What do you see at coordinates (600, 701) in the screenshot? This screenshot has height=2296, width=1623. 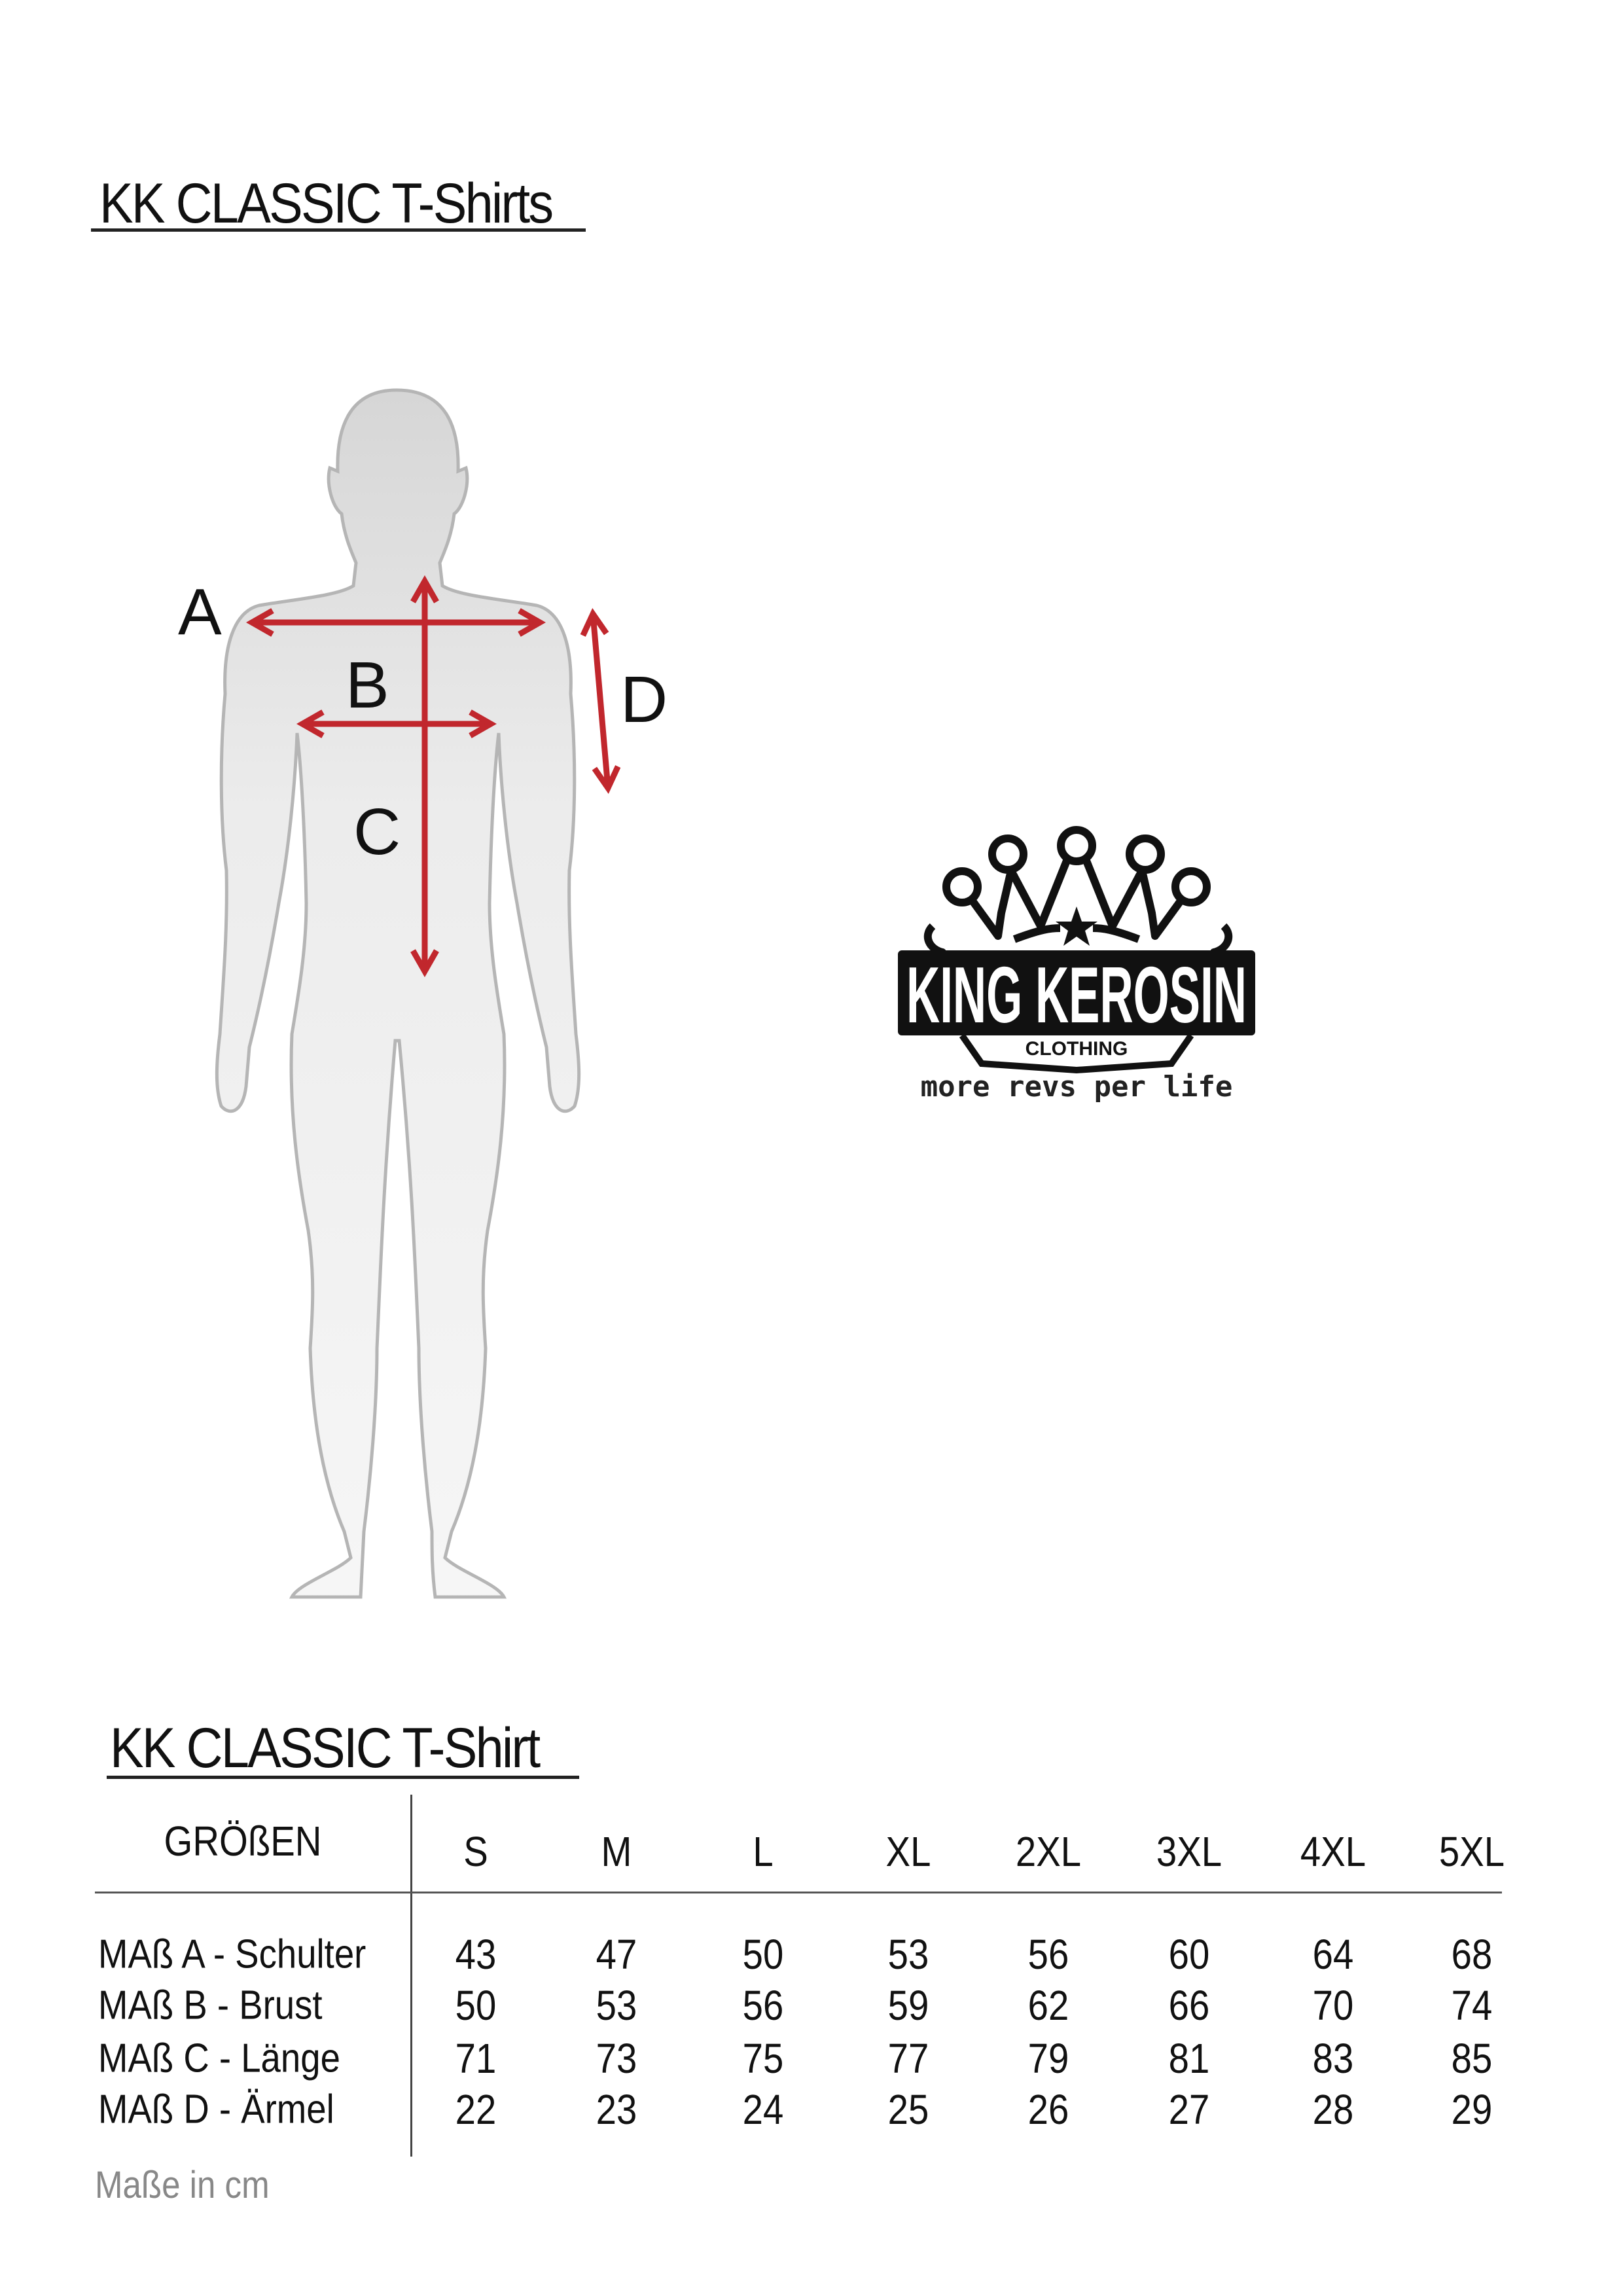 I see `arrow-d-sleeve` at bounding box center [600, 701].